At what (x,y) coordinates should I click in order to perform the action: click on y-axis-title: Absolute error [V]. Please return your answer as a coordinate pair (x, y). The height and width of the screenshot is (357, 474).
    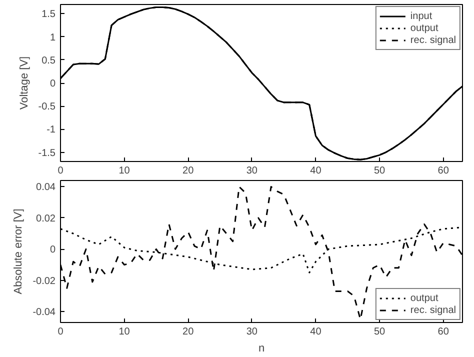
    Looking at the image, I should click on (18, 251).